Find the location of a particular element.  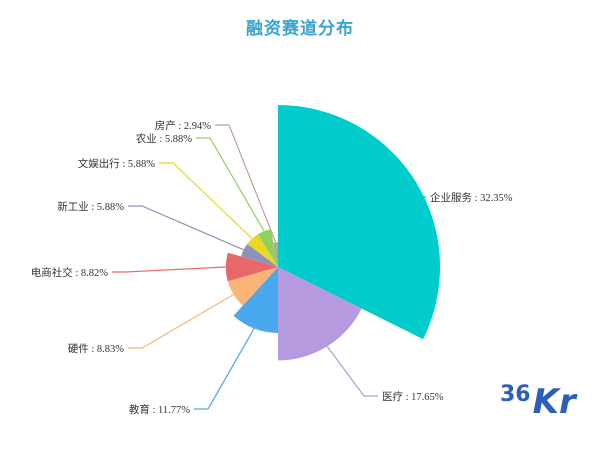

slice-label: 房产 : 2.94% is located at coordinates (183, 125).